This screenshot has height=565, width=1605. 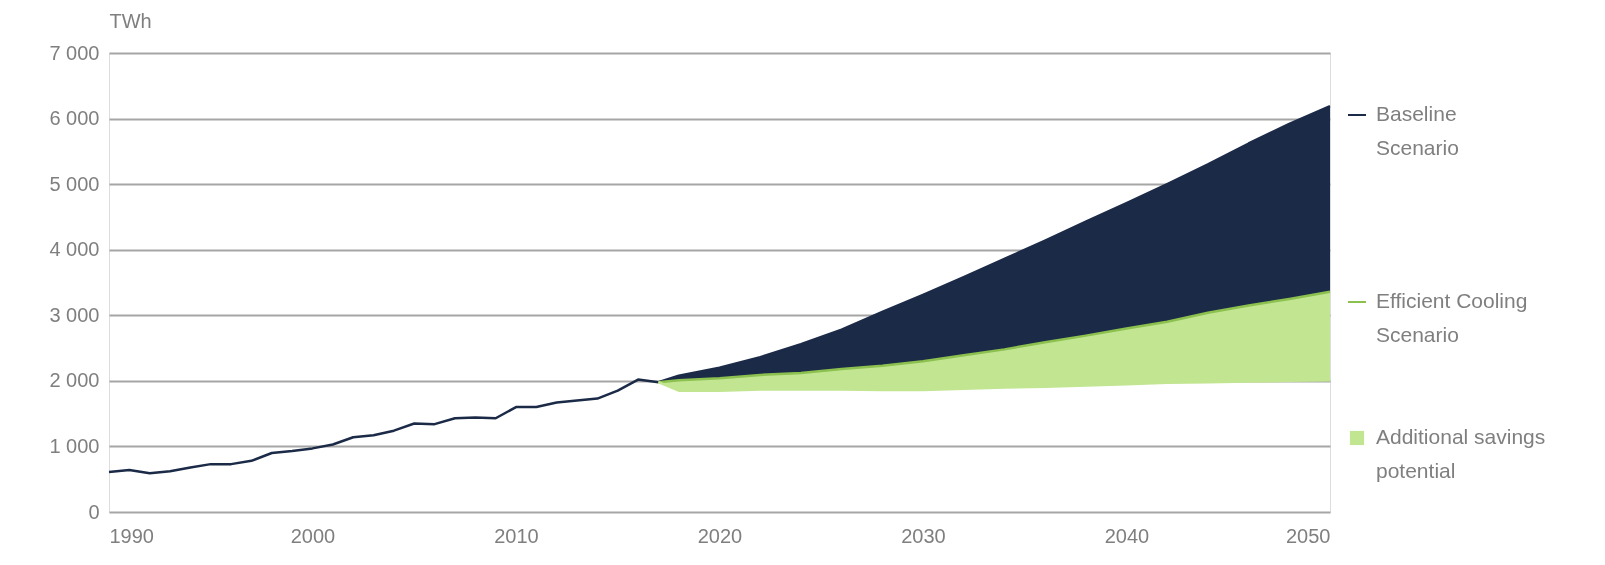 What do you see at coordinates (1127, 535) in the screenshot?
I see `x-tick-label: 2040` at bounding box center [1127, 535].